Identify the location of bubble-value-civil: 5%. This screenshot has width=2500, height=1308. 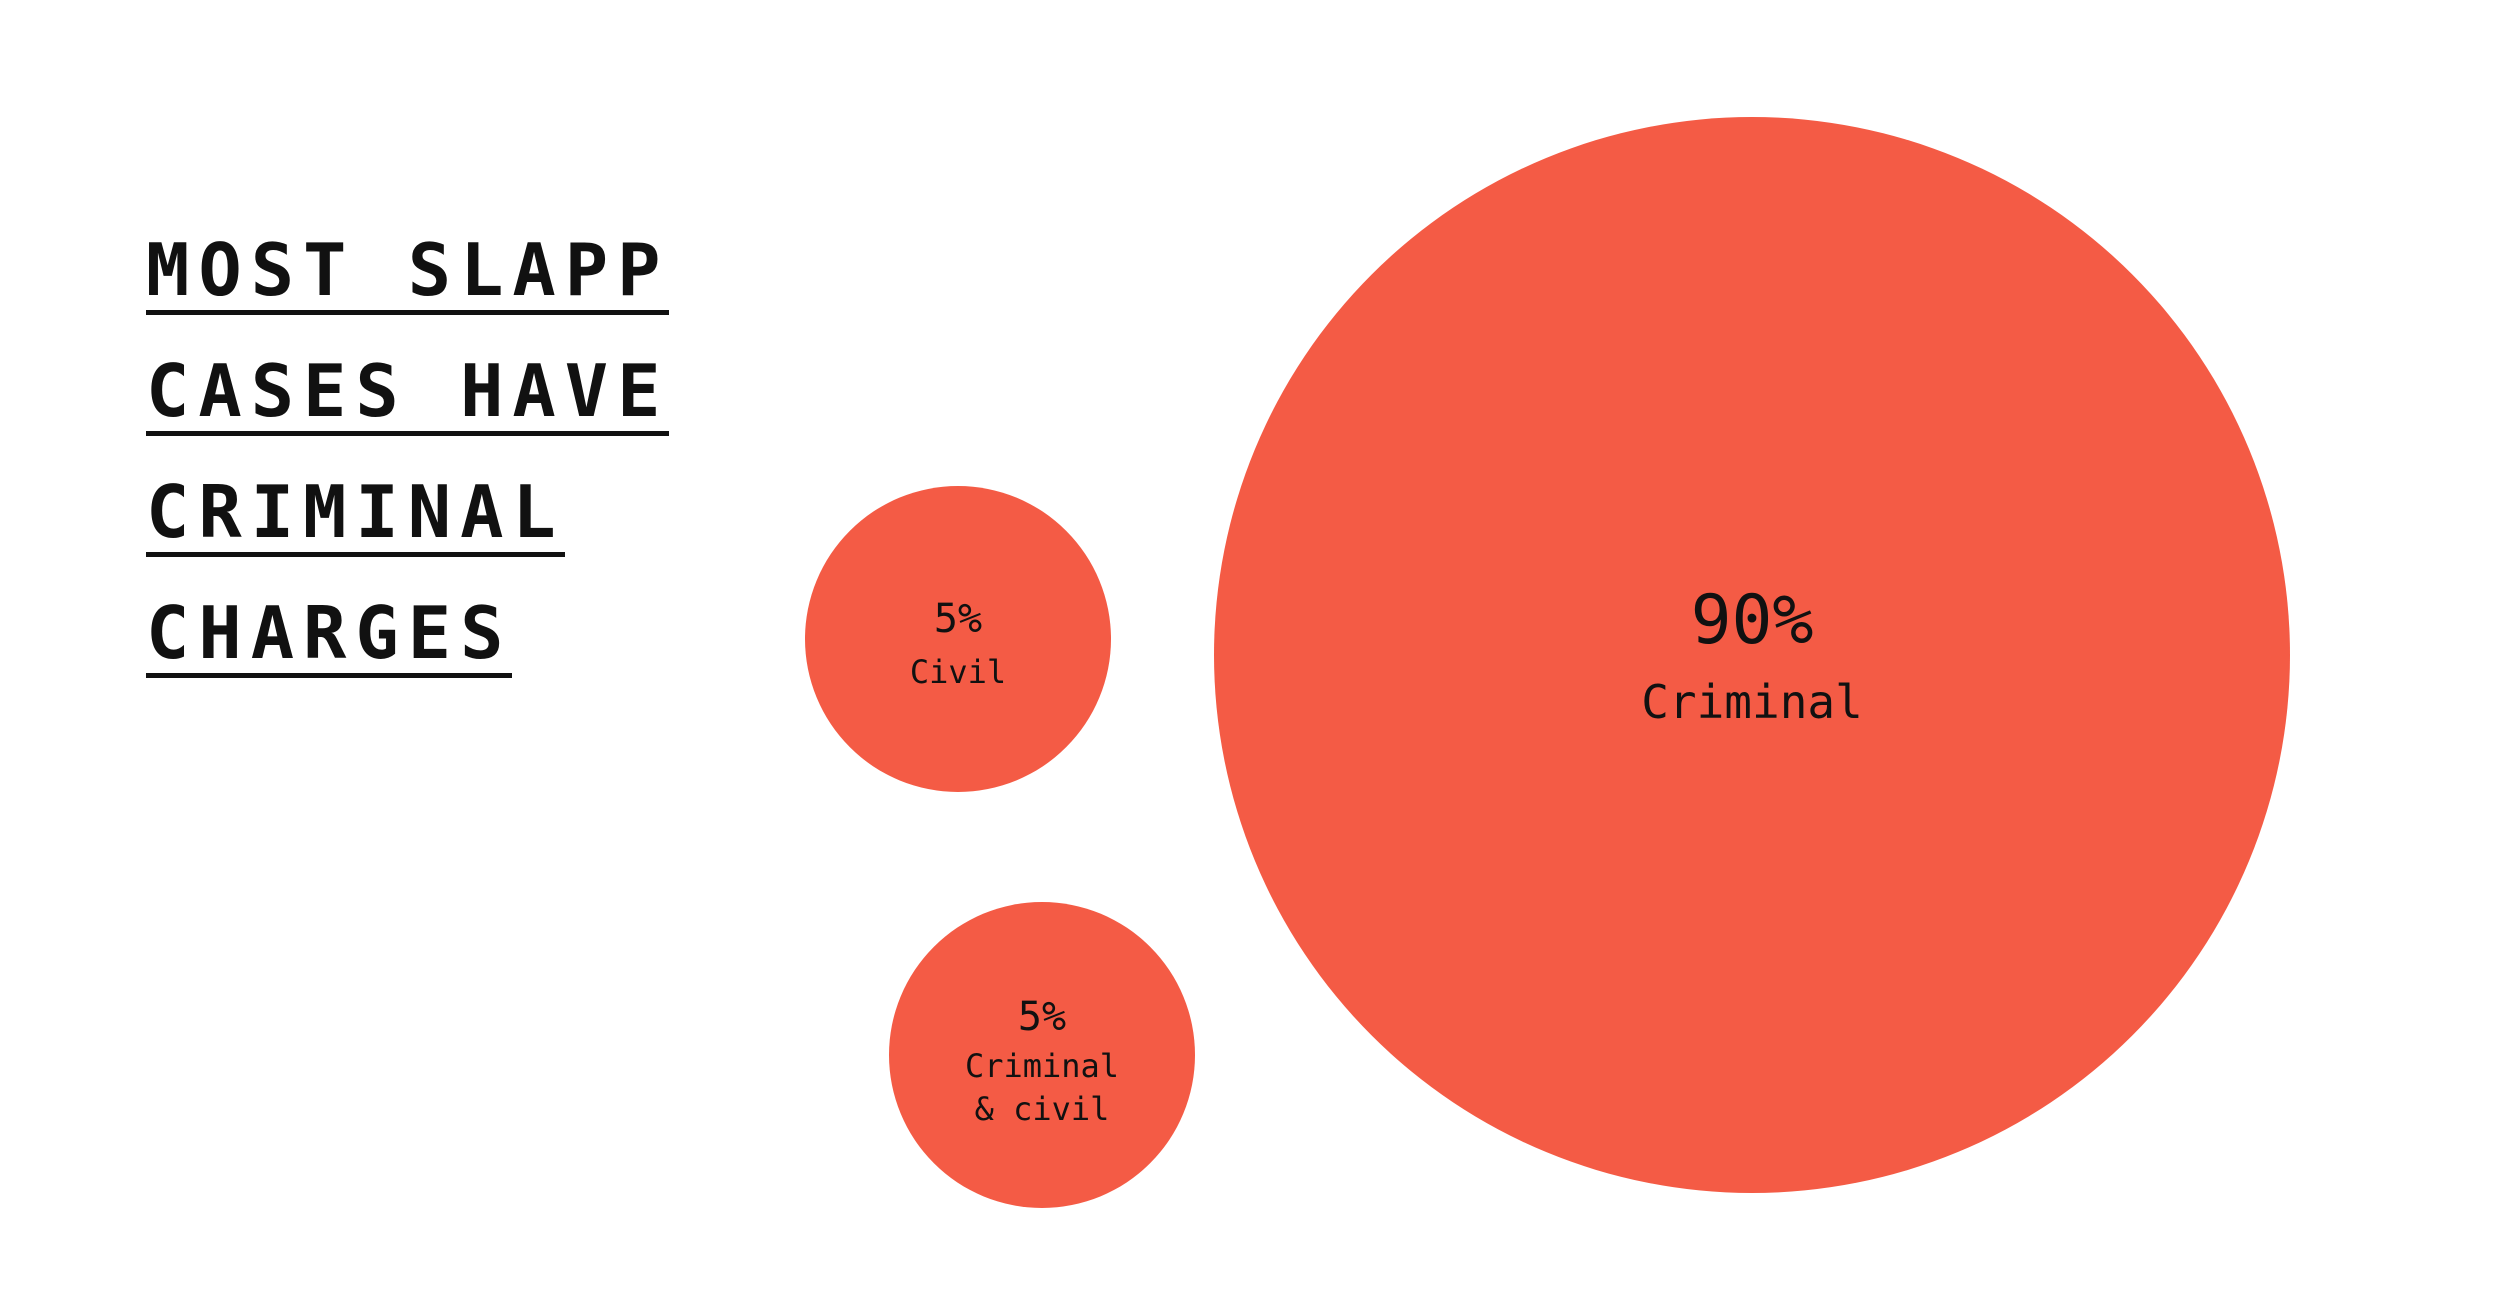
(958, 619).